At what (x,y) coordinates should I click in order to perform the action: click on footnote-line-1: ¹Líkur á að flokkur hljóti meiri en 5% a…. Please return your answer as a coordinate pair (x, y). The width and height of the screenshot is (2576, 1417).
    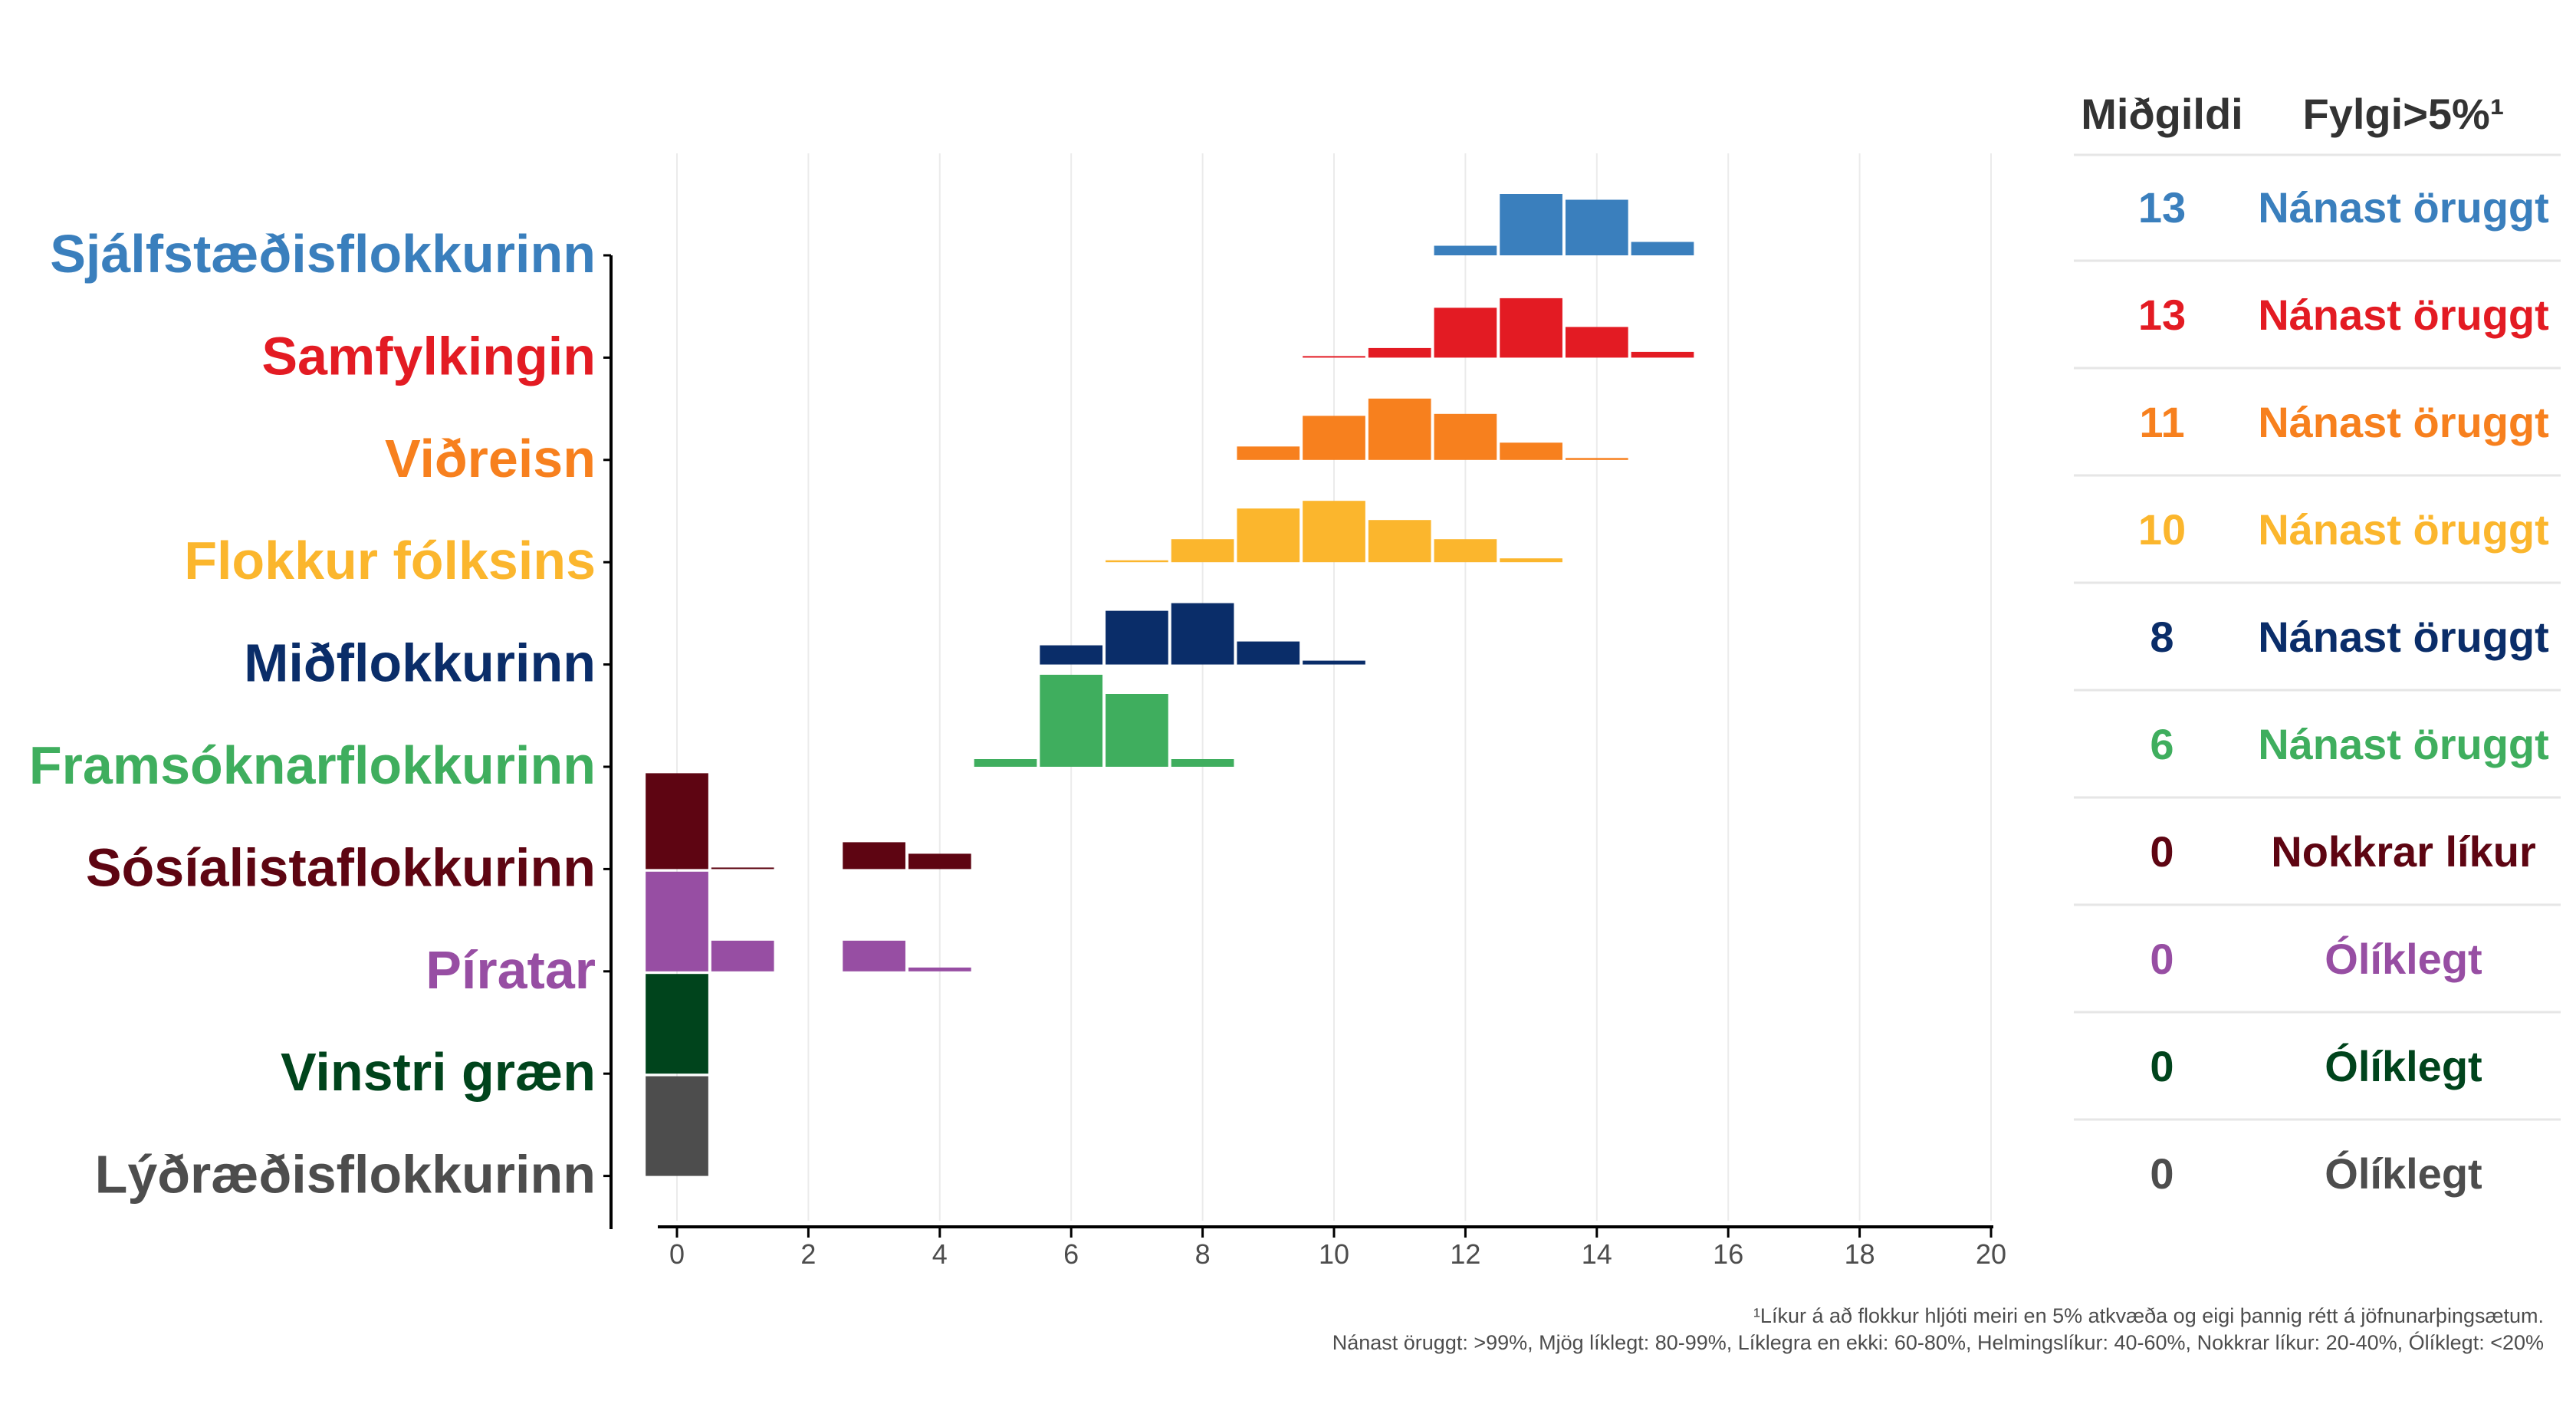
    Looking at the image, I should click on (2148, 1316).